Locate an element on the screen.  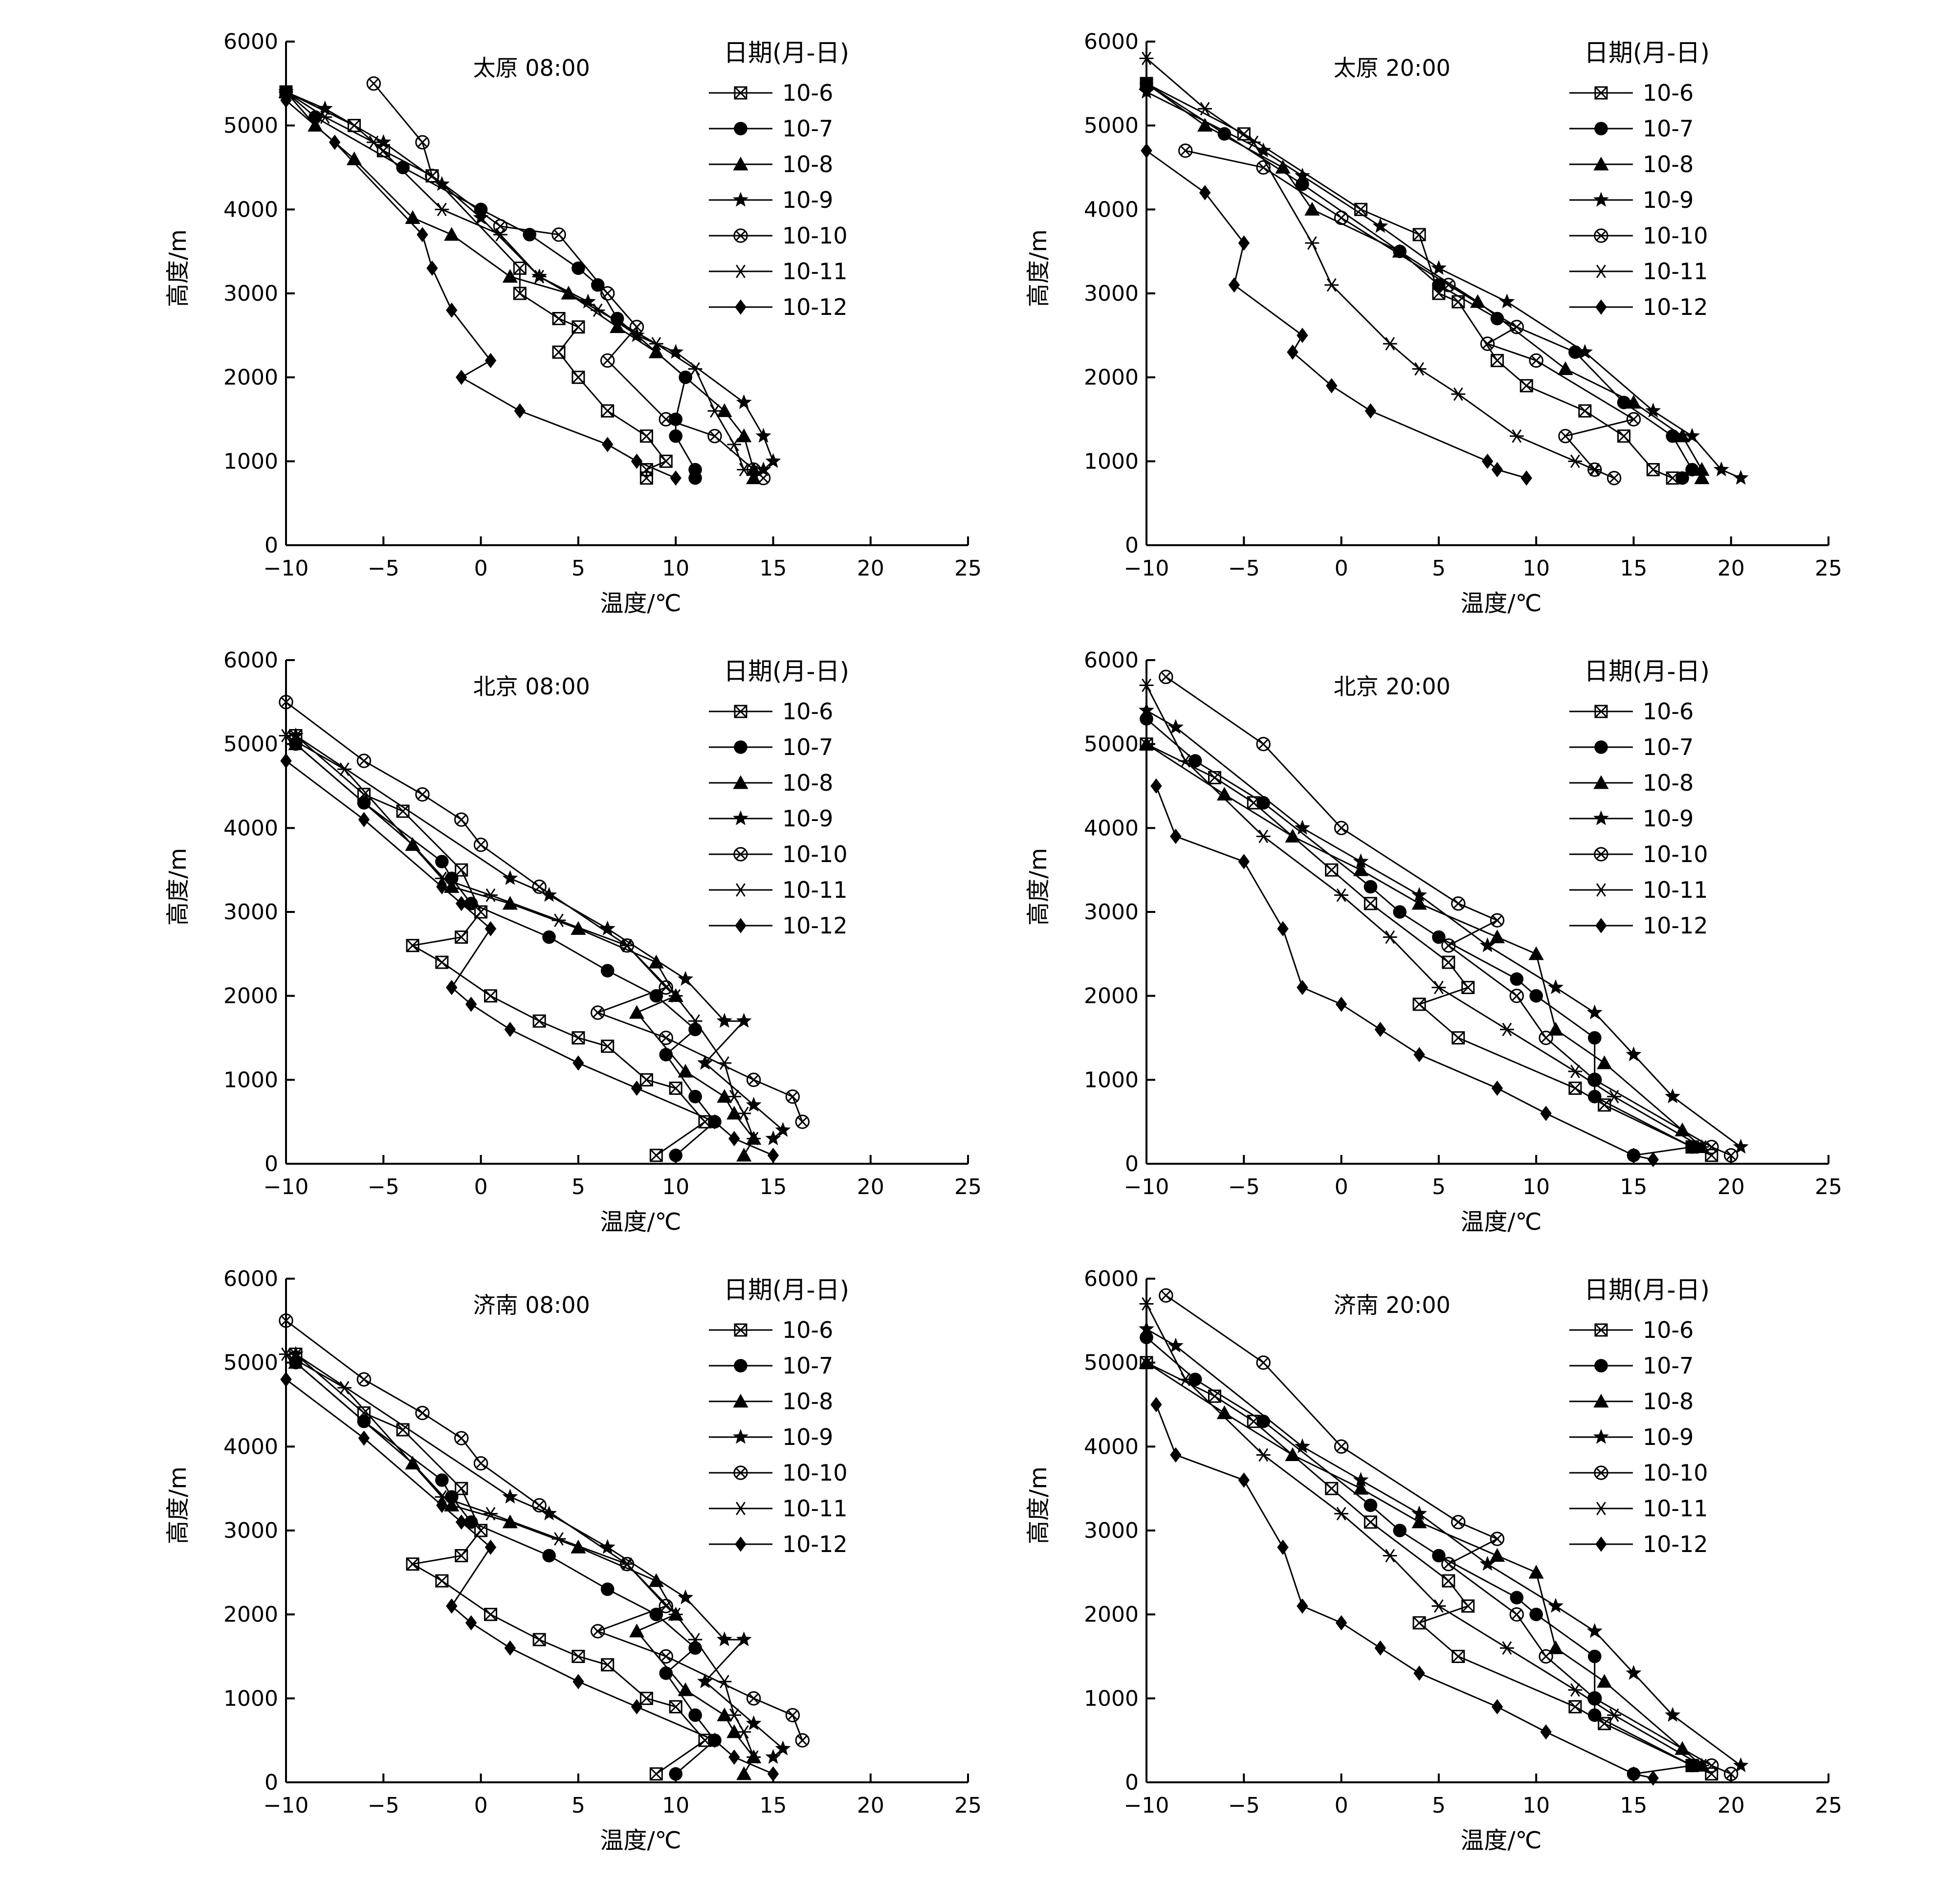
x-tick-label: −5 is located at coordinates (1244, 568).